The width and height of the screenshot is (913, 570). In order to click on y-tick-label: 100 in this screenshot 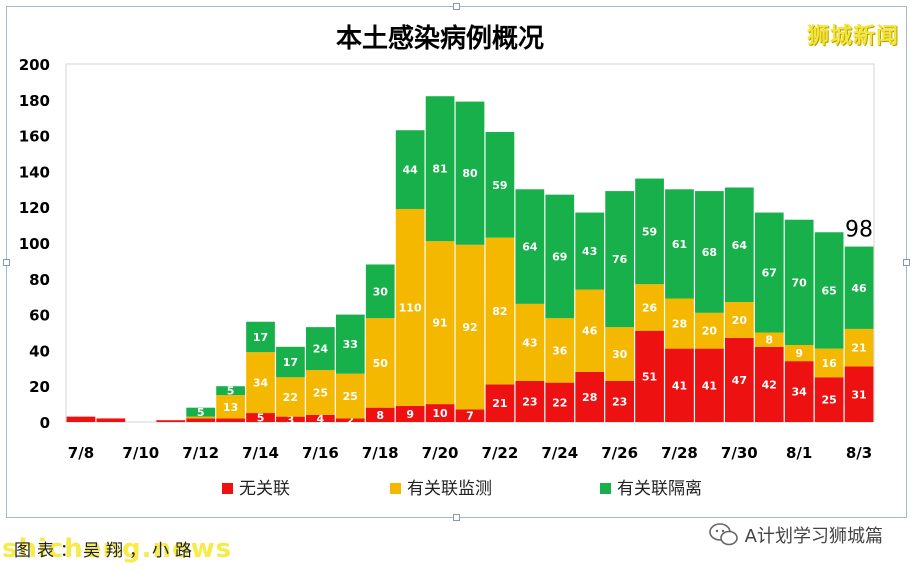, I will do `click(34, 244)`.